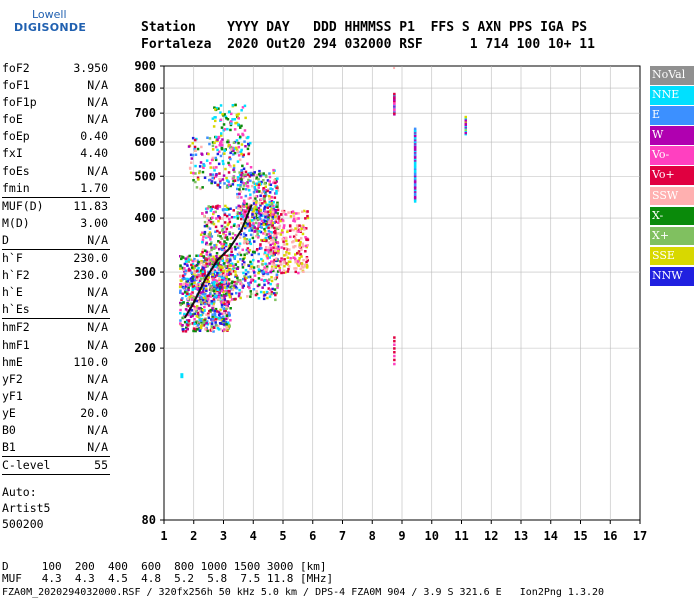 This screenshot has height=600, width=700. Describe the element at coordinates (90, 275) in the screenshot. I see `parameter-value: 230.0` at that location.